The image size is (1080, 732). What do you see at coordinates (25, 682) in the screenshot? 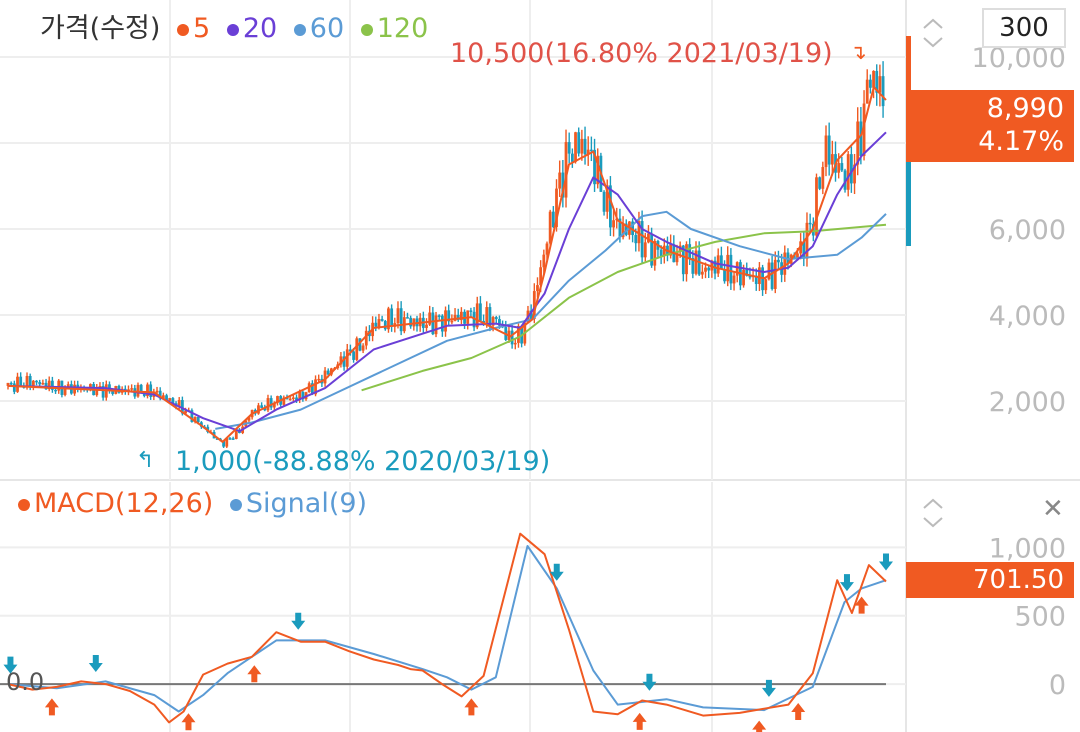
I see `macd-zero-label: 0.0` at bounding box center [25, 682].